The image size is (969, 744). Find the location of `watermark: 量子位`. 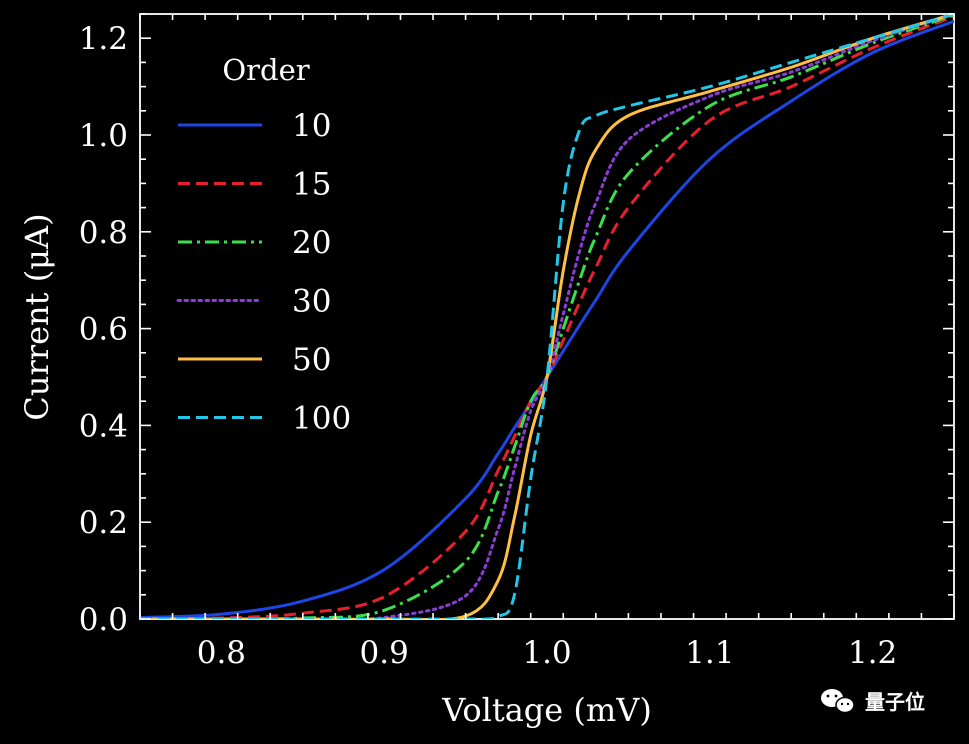

watermark: 量子位 is located at coordinates (873, 701).